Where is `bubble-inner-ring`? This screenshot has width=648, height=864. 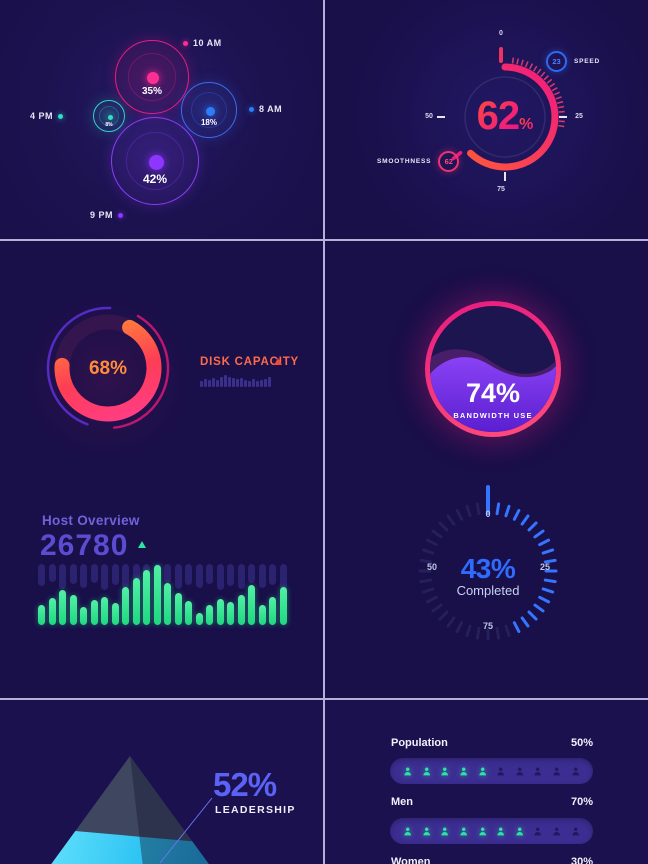
bubble-inner-ring is located at coordinates (155, 161).